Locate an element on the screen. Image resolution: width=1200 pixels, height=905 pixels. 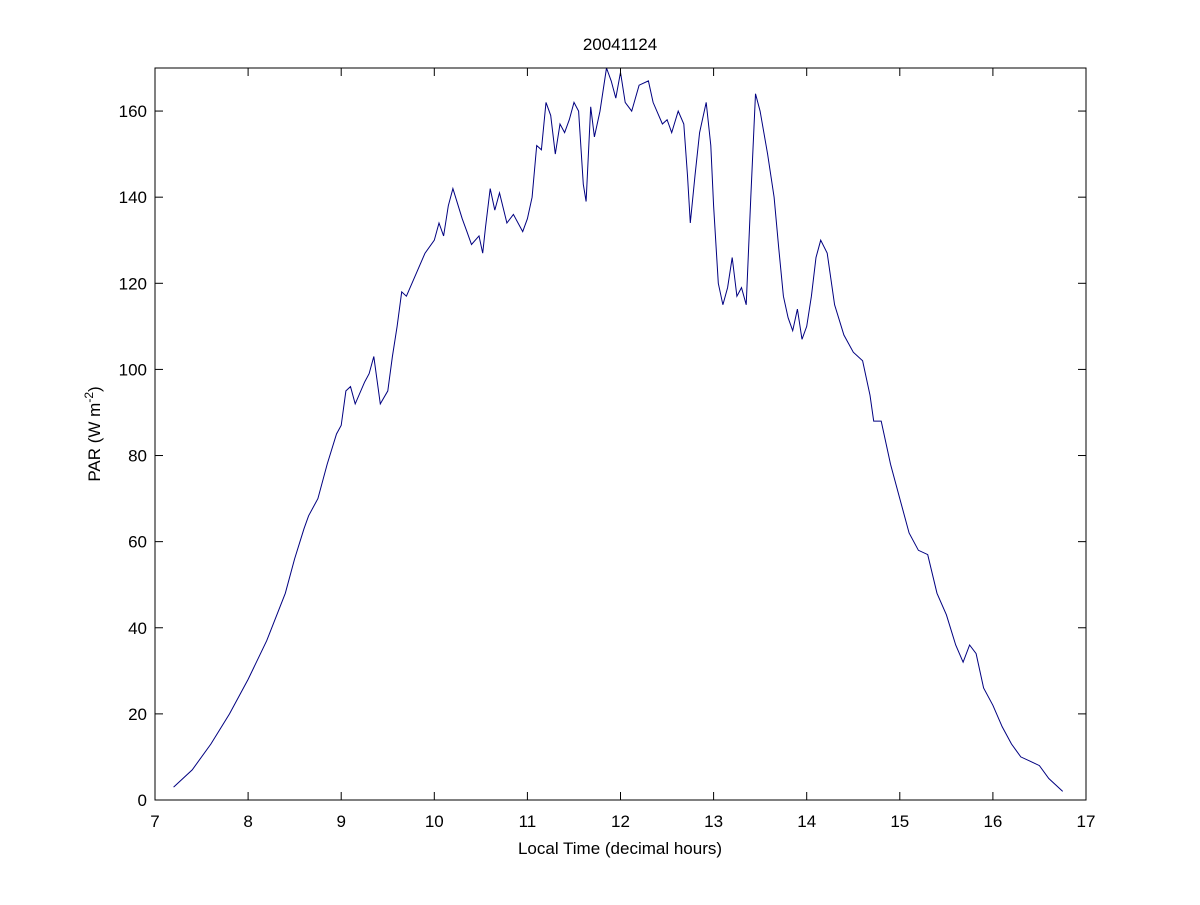
y-tick-label: 120 is located at coordinates (133, 283).